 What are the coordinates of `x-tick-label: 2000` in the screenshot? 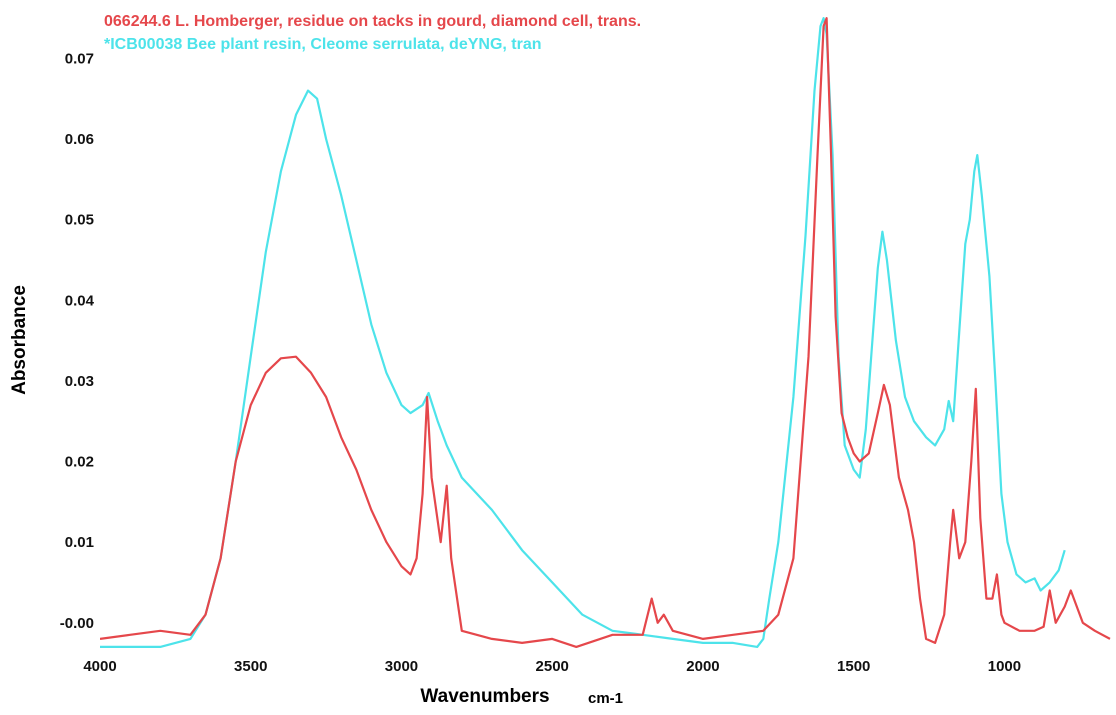 It's located at (702, 666).